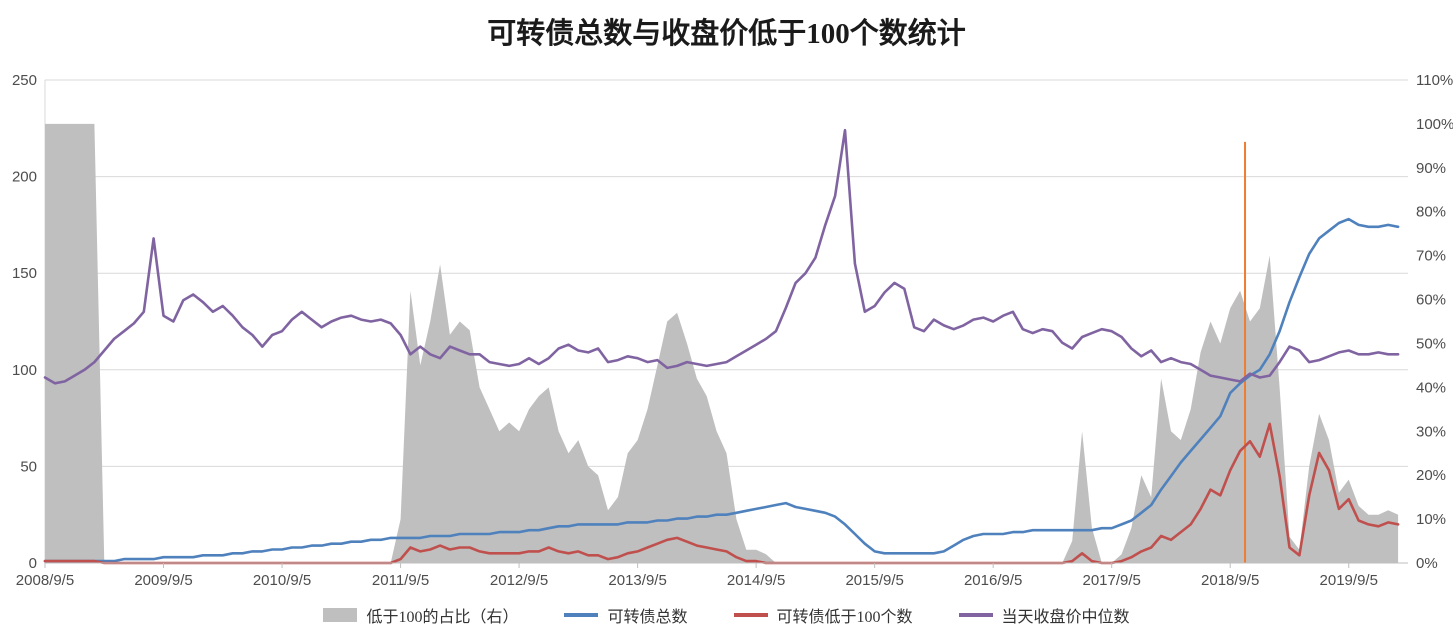 The height and width of the screenshot is (640, 1453). I want to click on chart-title: 可转债总数与收盘价低于100个数统计, so click(726, 34).